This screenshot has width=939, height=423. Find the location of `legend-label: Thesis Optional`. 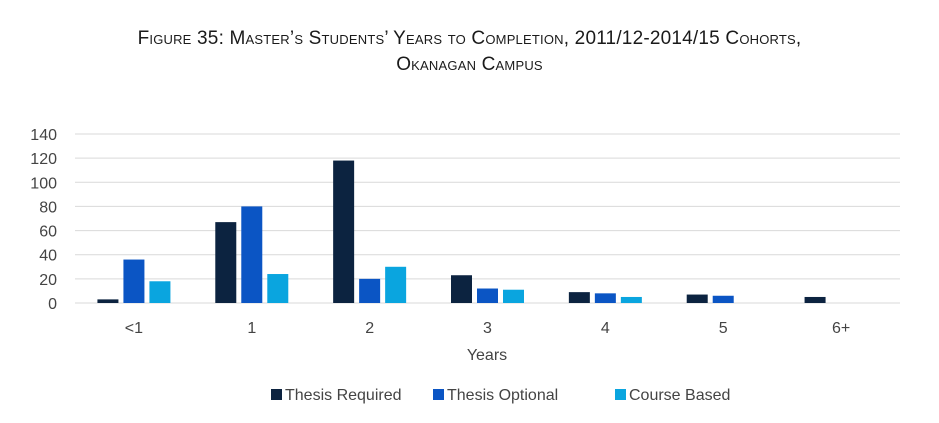

legend-label: Thesis Optional is located at coordinates (502, 395).